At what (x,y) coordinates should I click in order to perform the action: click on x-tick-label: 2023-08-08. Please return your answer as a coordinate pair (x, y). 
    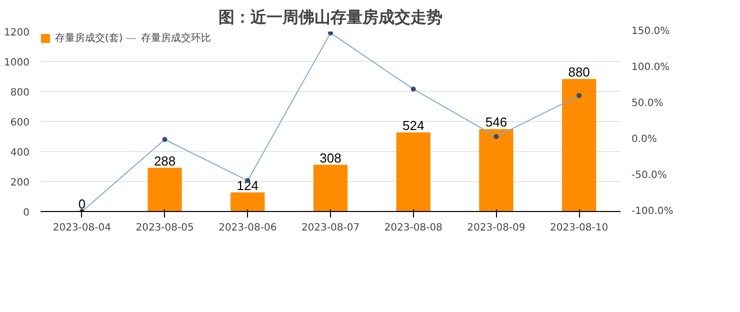
    Looking at the image, I should click on (413, 228).